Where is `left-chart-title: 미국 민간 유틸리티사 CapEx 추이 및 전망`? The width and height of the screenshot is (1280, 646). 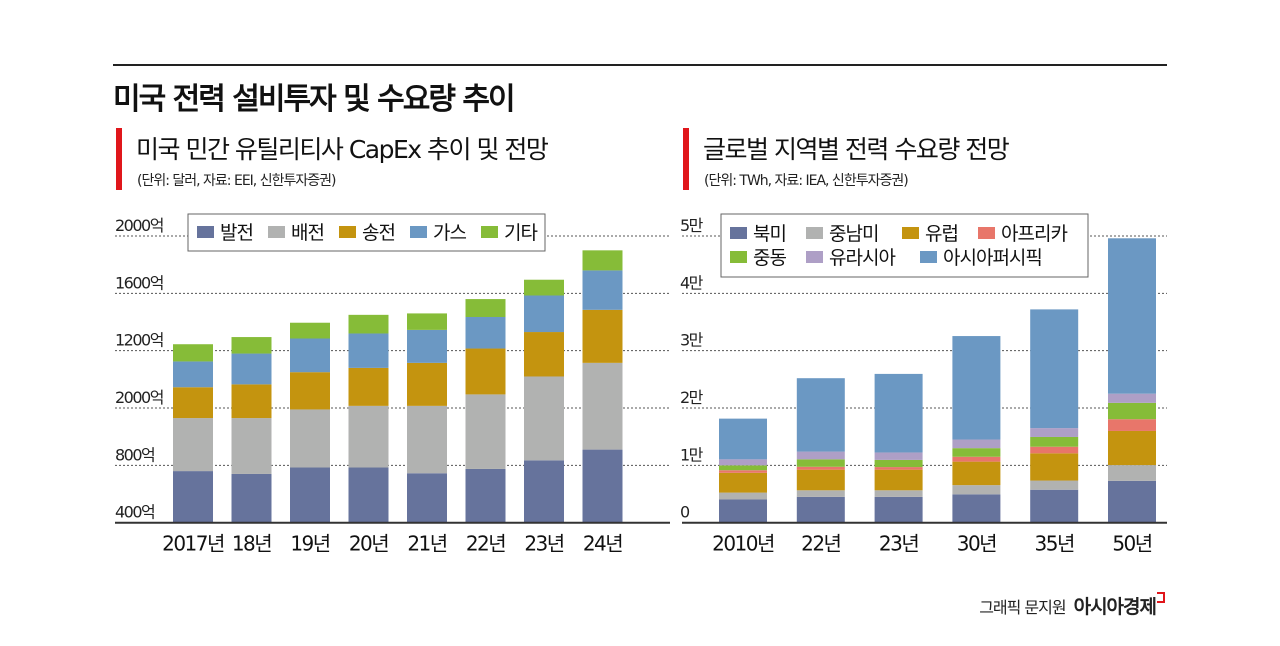
left-chart-title: 미국 민간 유틸리티사 CapEx 추이 및 전망 is located at coordinates (342, 149).